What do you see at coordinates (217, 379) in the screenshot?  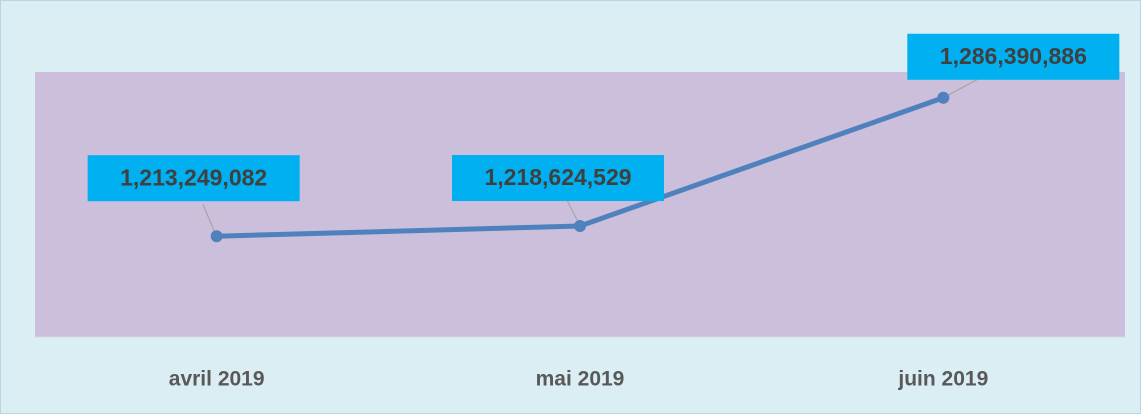 I see `x-tick-label: avril 2019` at bounding box center [217, 379].